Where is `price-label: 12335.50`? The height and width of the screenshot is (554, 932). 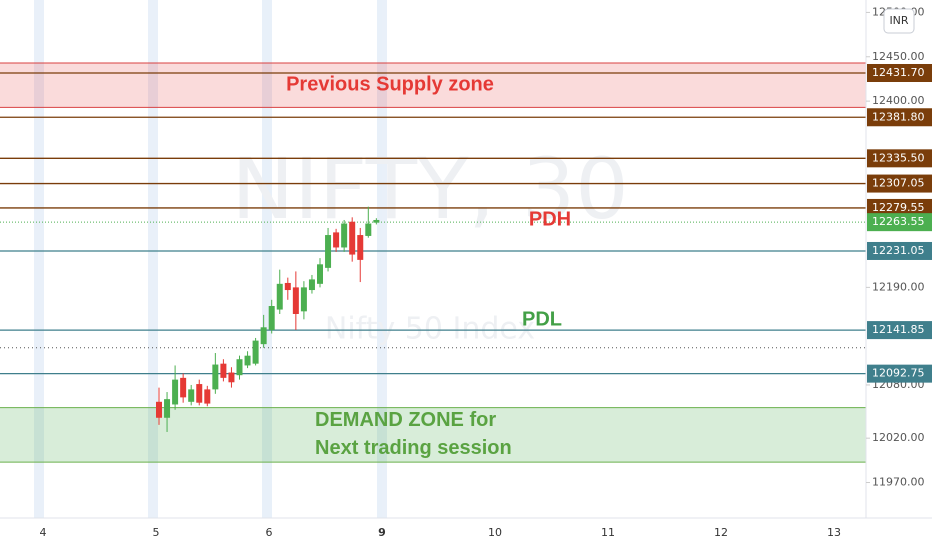 price-label: 12335.50 is located at coordinates (898, 157).